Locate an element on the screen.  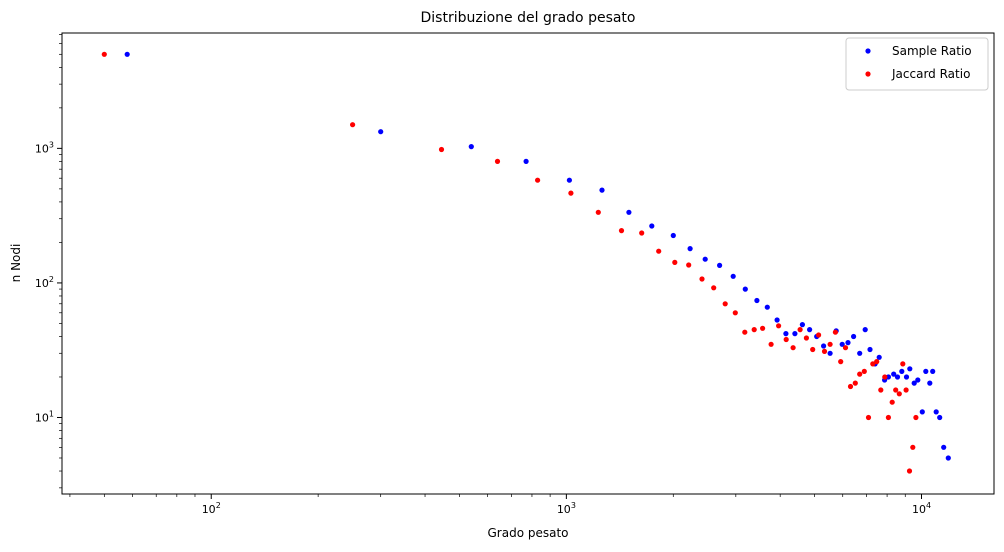
chart-title: Distribuzione del grado pesato is located at coordinates (528, 18).